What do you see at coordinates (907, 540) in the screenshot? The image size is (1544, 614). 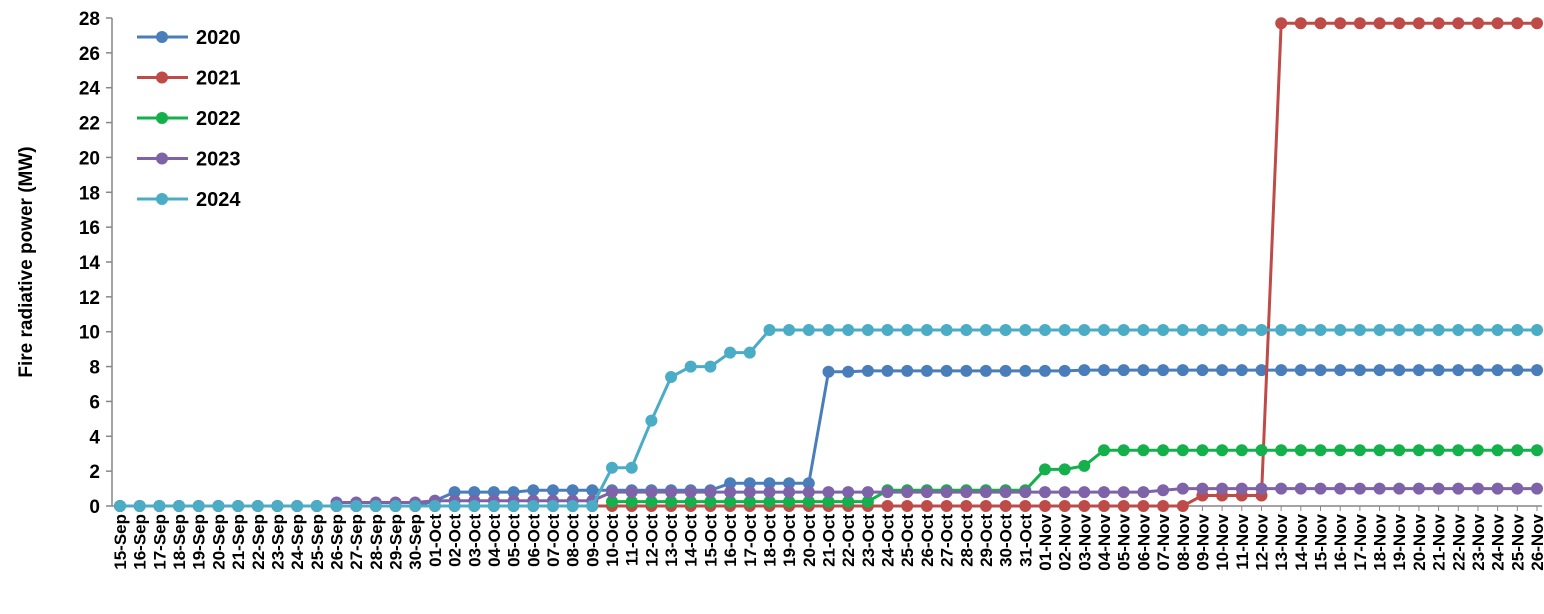 I see `x-tick-label: 25-Oct` at bounding box center [907, 540].